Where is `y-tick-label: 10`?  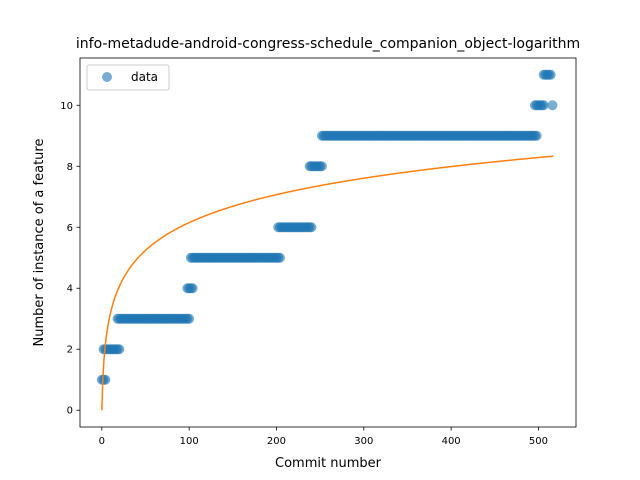
y-tick-label: 10 is located at coordinates (66, 106).